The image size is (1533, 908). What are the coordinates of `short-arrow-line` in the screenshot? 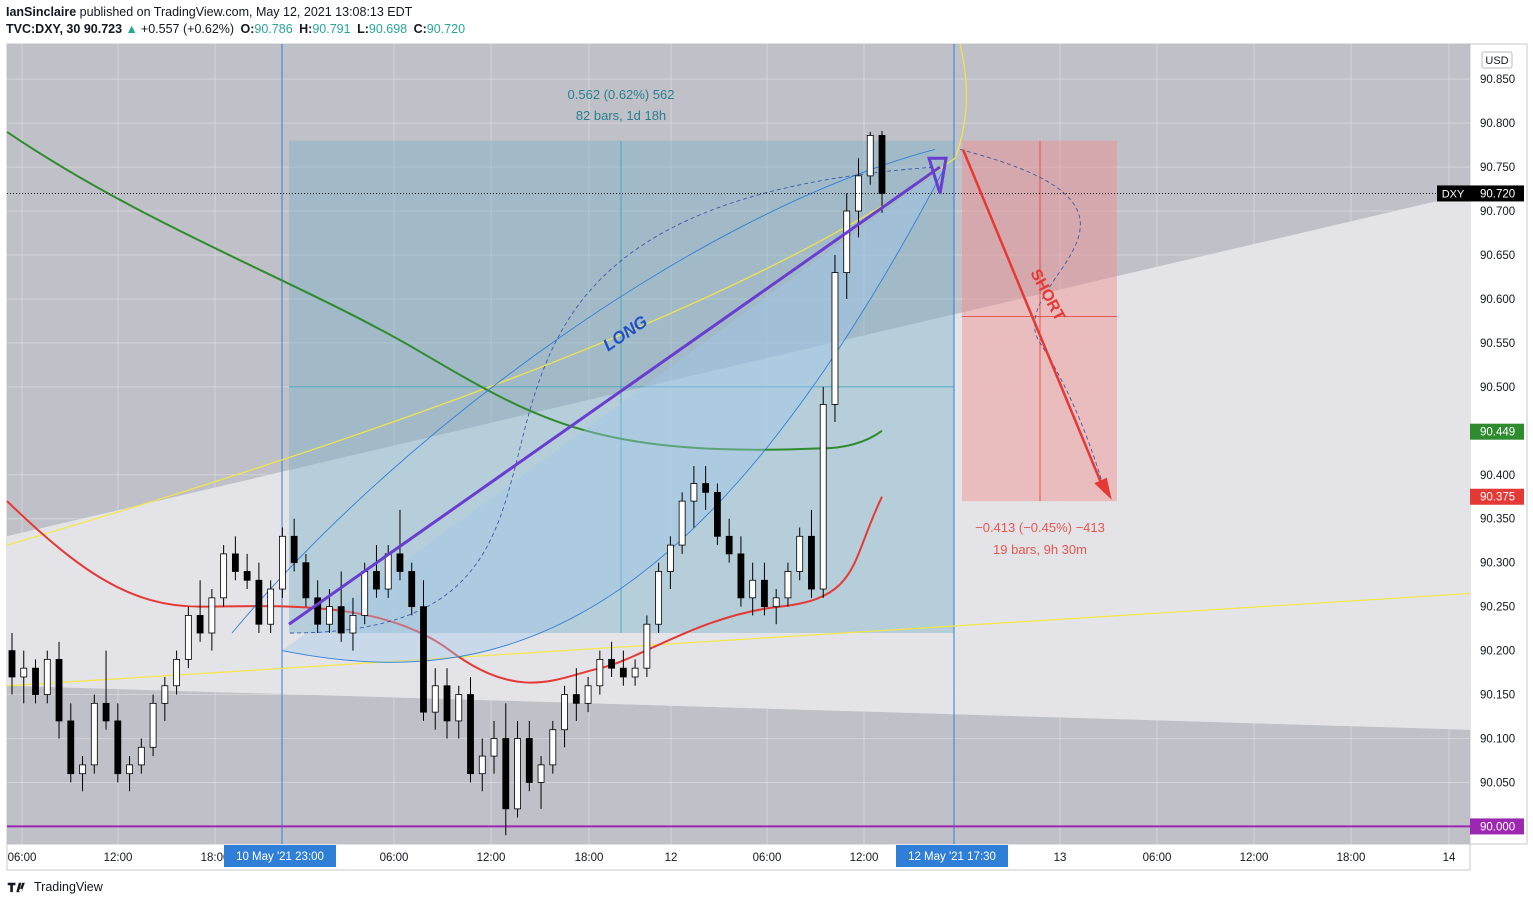 It's located at (1034, 321).